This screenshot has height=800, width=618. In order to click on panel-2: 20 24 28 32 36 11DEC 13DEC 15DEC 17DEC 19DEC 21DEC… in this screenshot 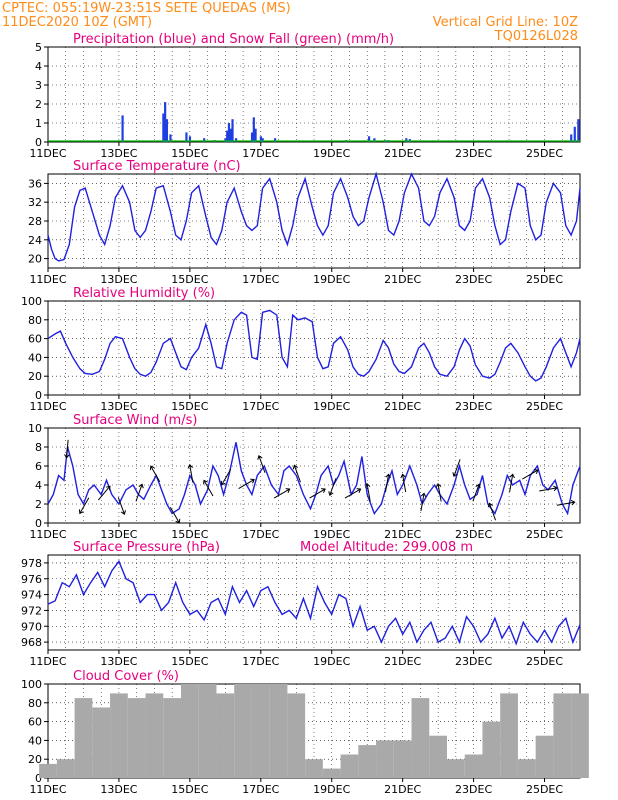, I will do `click(304, 222)`.